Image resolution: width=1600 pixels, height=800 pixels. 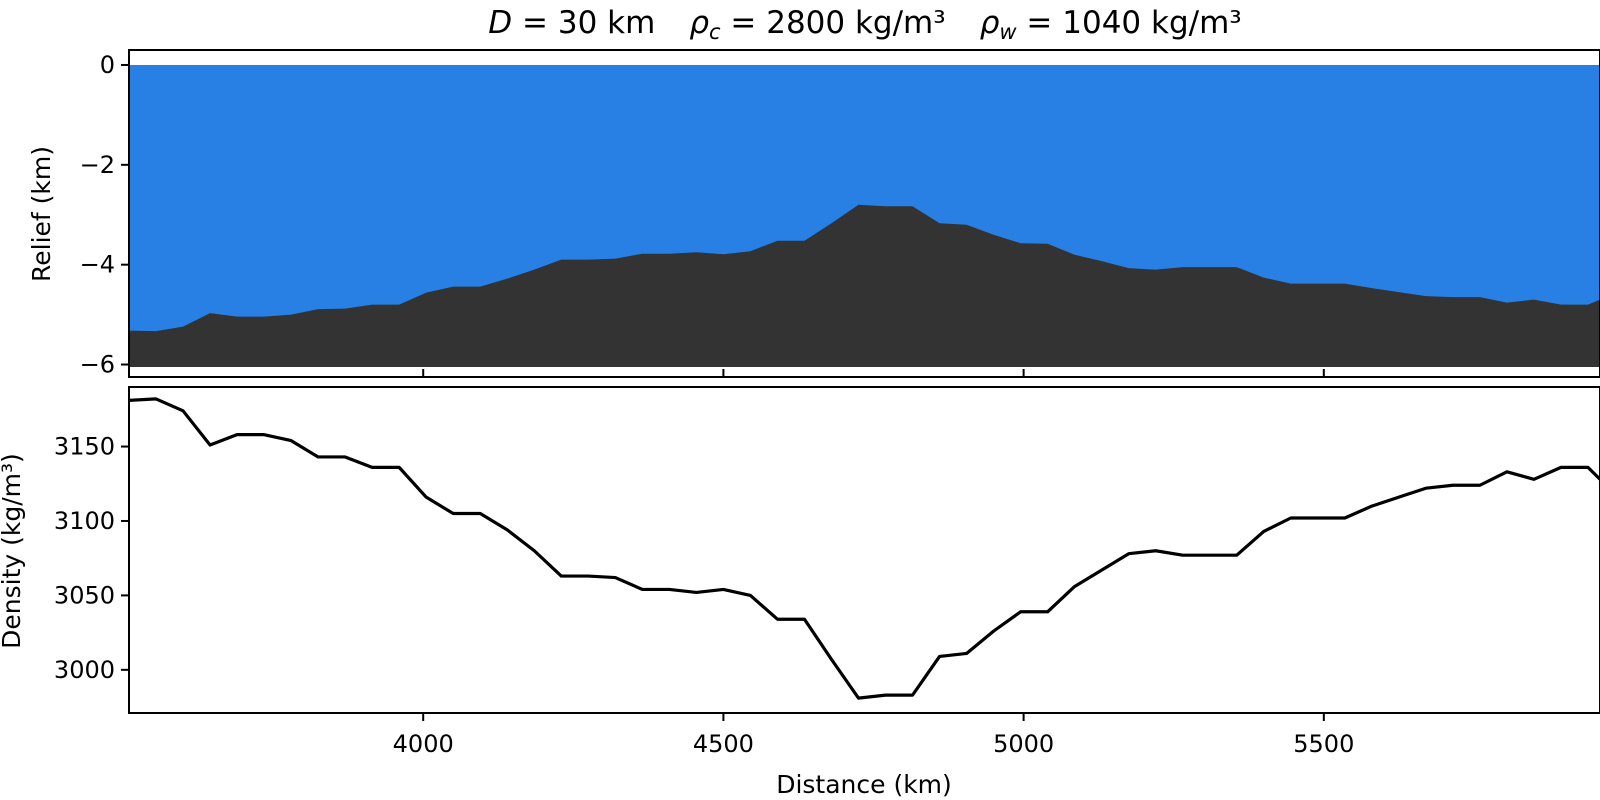 I want to click on relief-y-ticks: 0 −2 −4 −6, so click(x=104, y=215).